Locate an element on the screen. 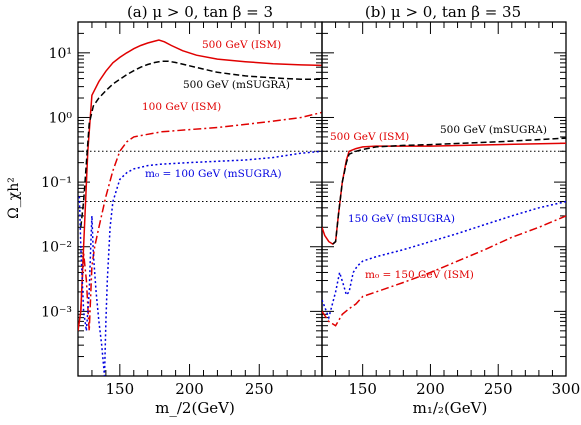 The height and width of the screenshot is (425, 581). panel-b-title: (b) μ > 0, tan β = 35 is located at coordinates (443, 12).